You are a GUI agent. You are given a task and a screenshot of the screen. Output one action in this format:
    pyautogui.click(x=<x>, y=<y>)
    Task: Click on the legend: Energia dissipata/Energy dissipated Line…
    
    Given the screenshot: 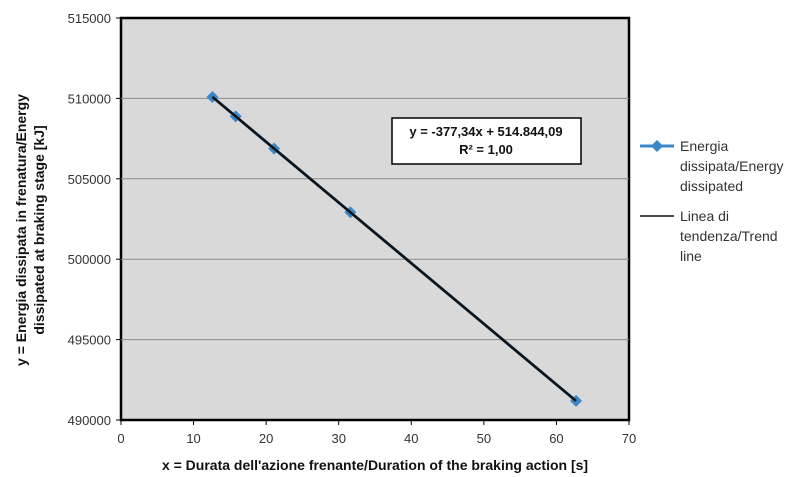 What is the action you would take?
    pyautogui.click(x=712, y=201)
    